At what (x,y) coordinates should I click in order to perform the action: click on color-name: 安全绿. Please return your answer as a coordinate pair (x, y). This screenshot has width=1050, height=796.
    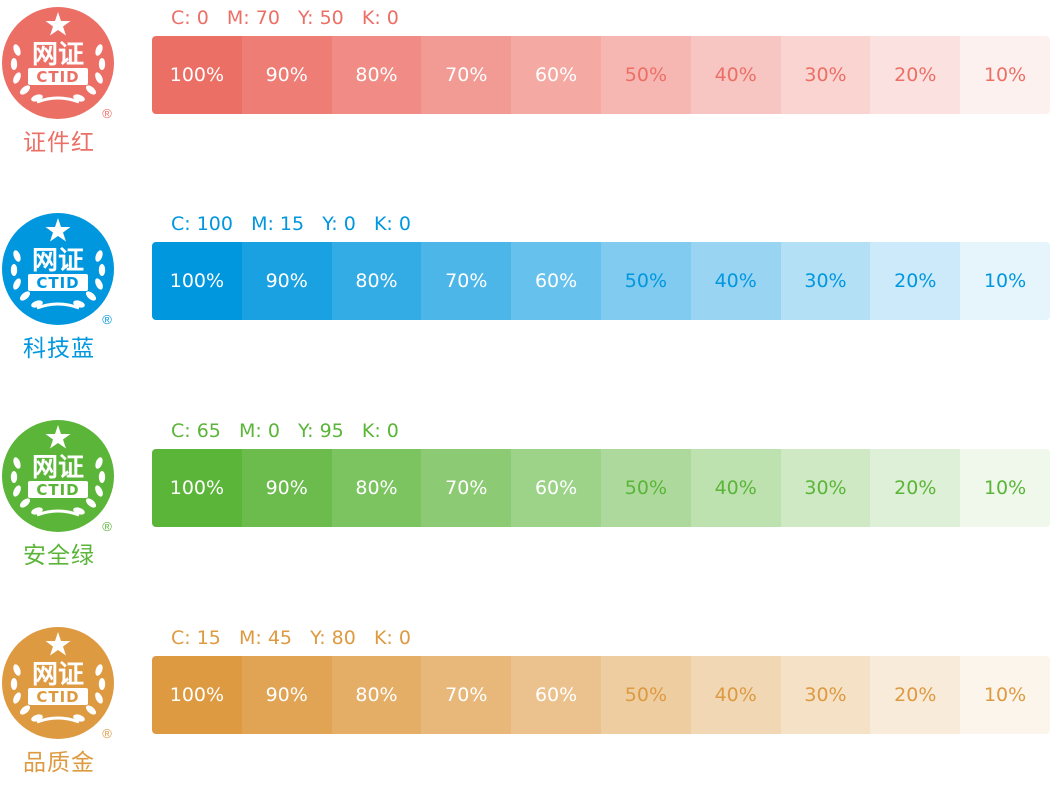
    Looking at the image, I should click on (59, 556).